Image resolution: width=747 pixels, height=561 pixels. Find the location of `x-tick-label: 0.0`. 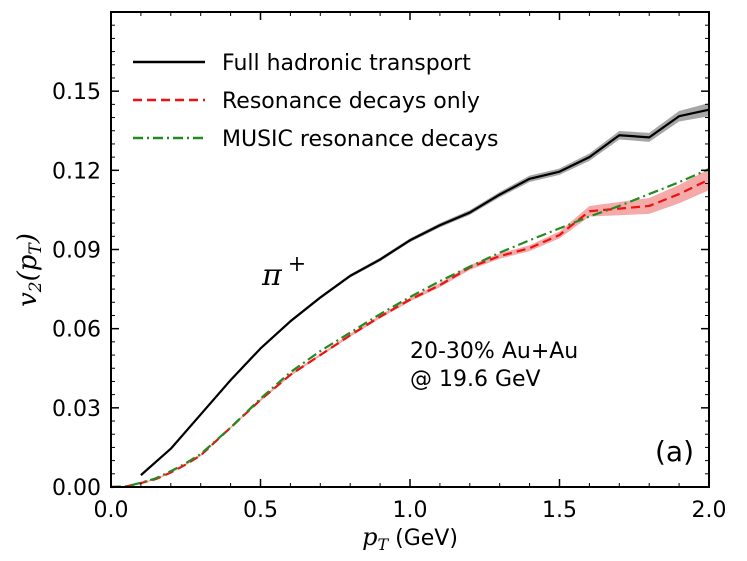

x-tick-label: 0.0 is located at coordinates (111, 510).